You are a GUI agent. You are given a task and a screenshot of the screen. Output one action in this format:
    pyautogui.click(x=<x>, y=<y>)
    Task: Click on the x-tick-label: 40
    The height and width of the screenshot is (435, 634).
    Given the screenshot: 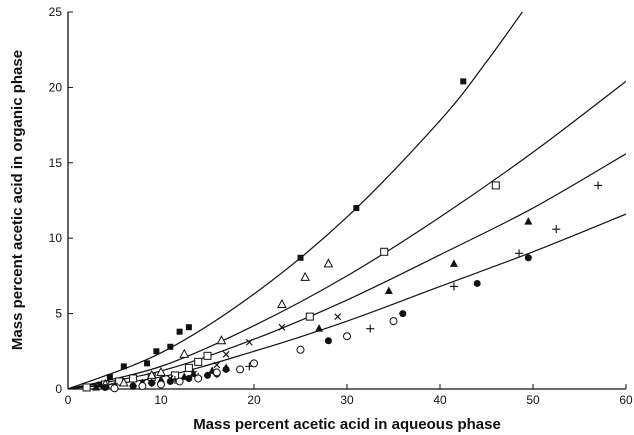 What is the action you would take?
    pyautogui.click(x=440, y=400)
    